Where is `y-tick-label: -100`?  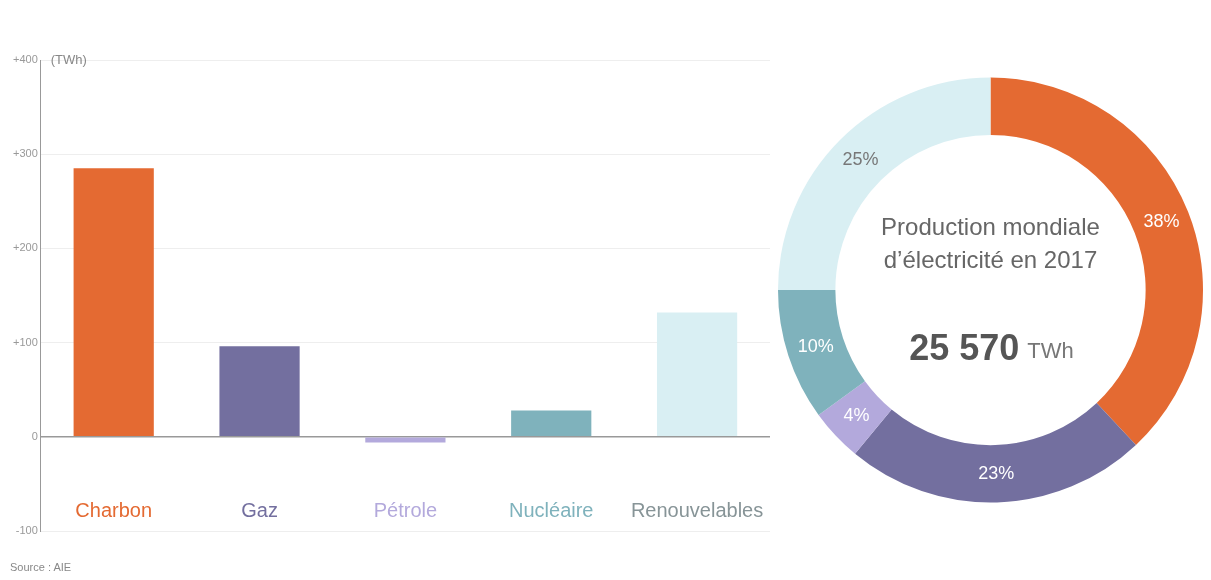
y-tick-label: -100 is located at coordinates (26, 530).